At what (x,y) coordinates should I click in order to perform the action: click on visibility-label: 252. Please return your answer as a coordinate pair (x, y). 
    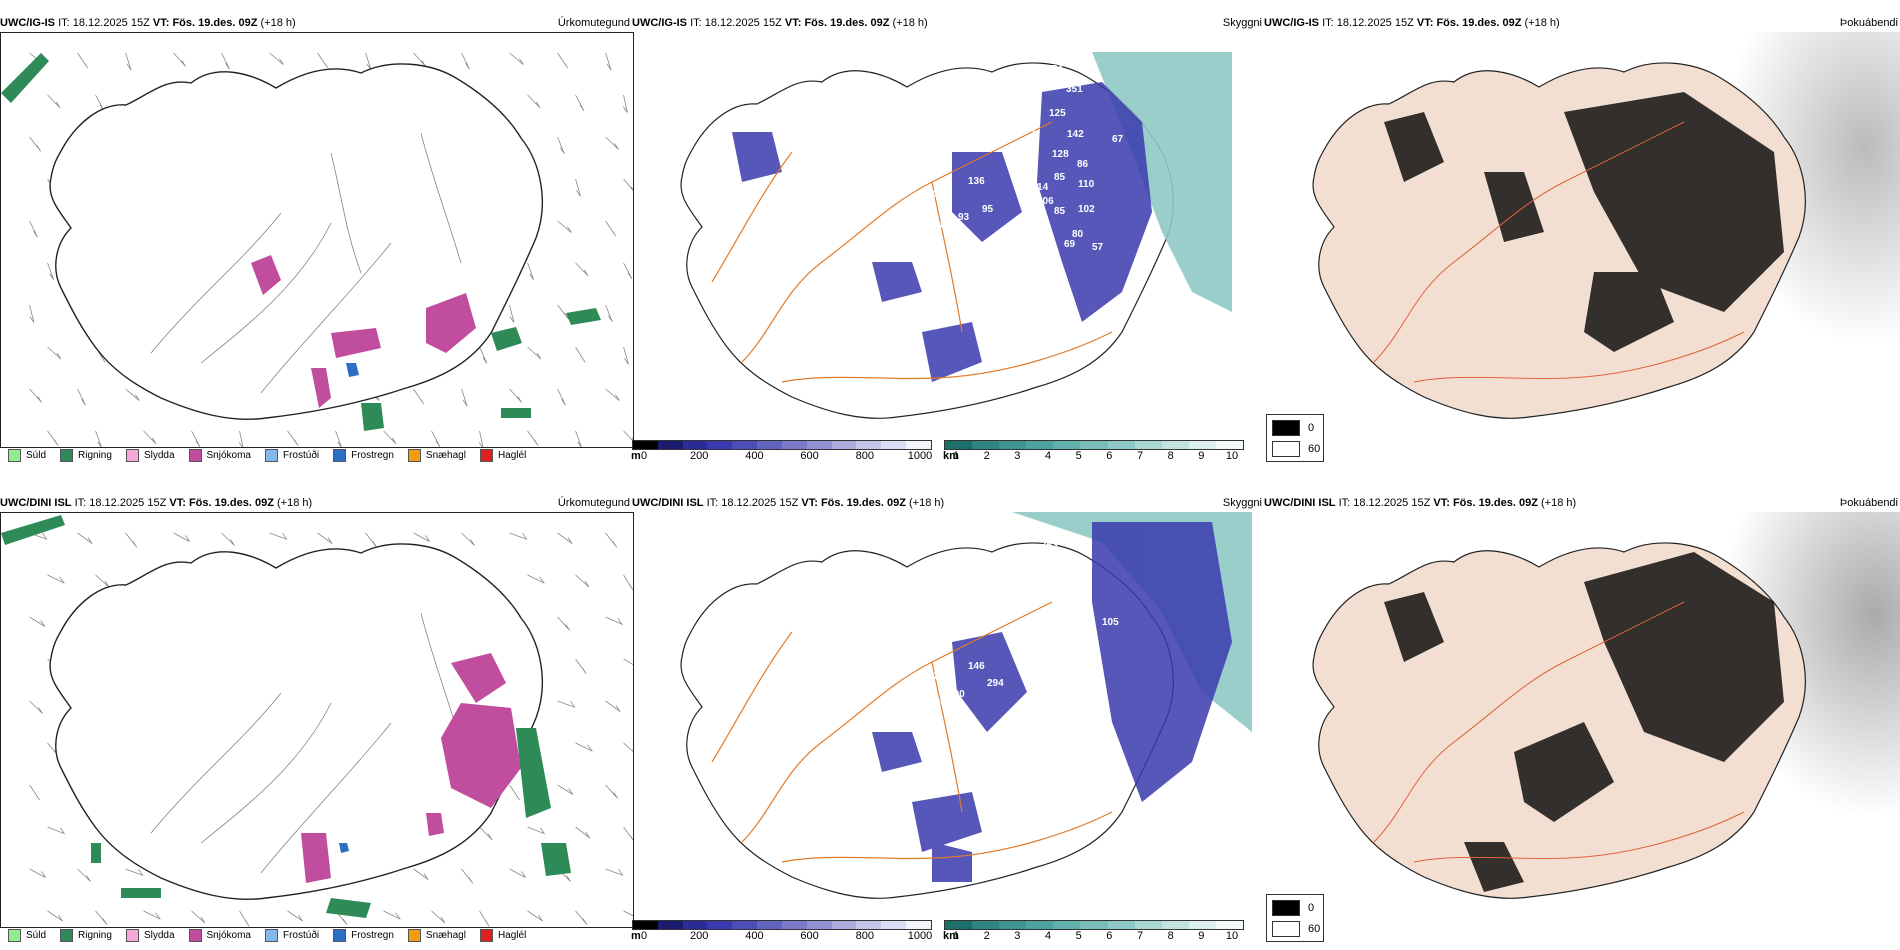
    Looking at the image, I should click on (908, 710).